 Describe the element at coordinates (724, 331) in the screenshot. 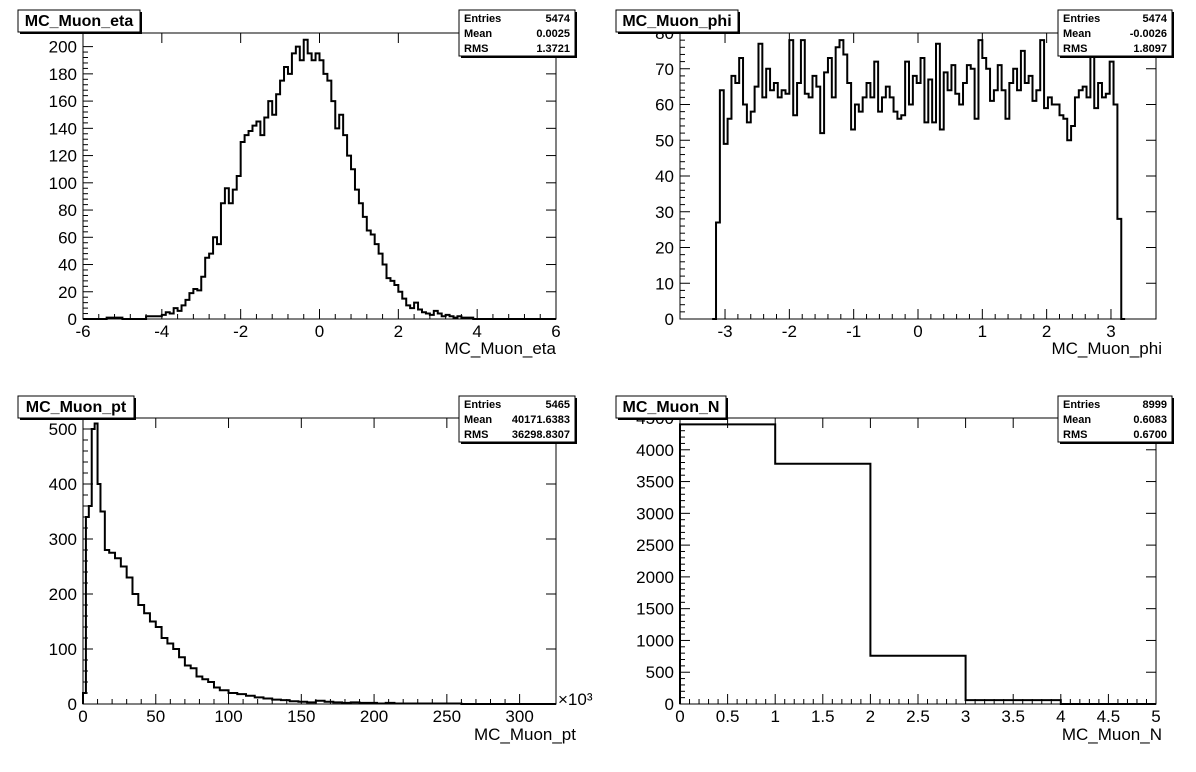

I see `x-tick-label: -3` at that location.